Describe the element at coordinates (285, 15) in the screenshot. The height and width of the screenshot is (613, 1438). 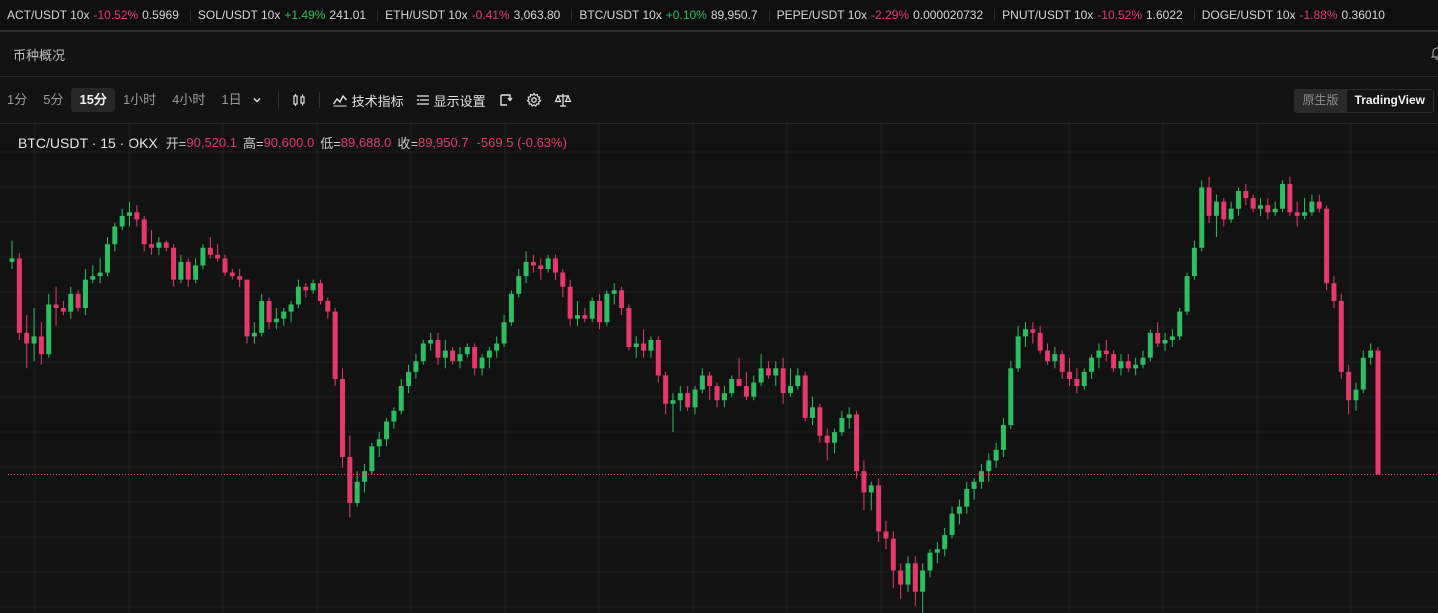
I see `ticker-item: SOL/USDT 10x +1.49% 241.01` at that location.